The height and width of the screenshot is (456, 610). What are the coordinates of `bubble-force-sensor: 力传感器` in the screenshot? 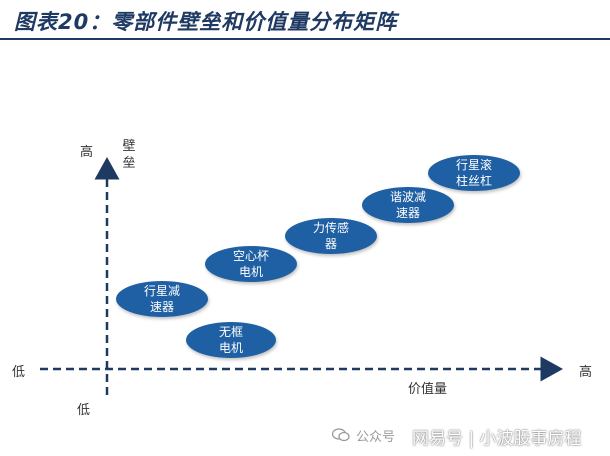 It's located at (331, 236).